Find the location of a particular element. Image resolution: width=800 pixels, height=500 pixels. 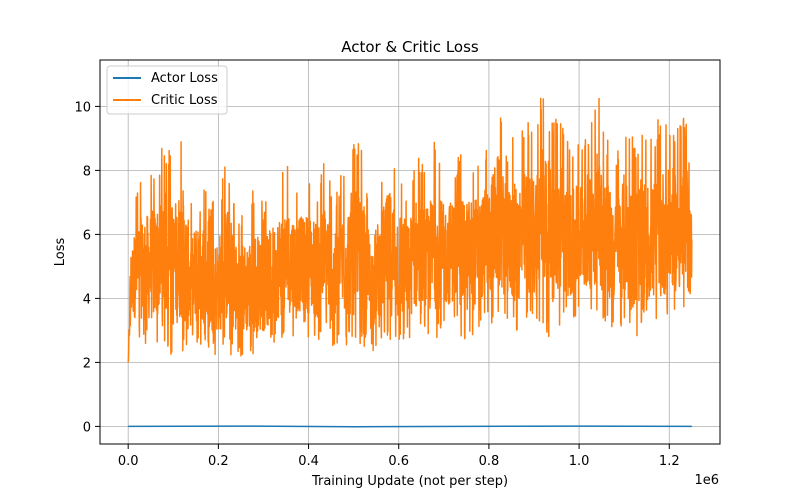

y-axis-ticks: 0 2 4 6 8 10 is located at coordinates (87, 267).